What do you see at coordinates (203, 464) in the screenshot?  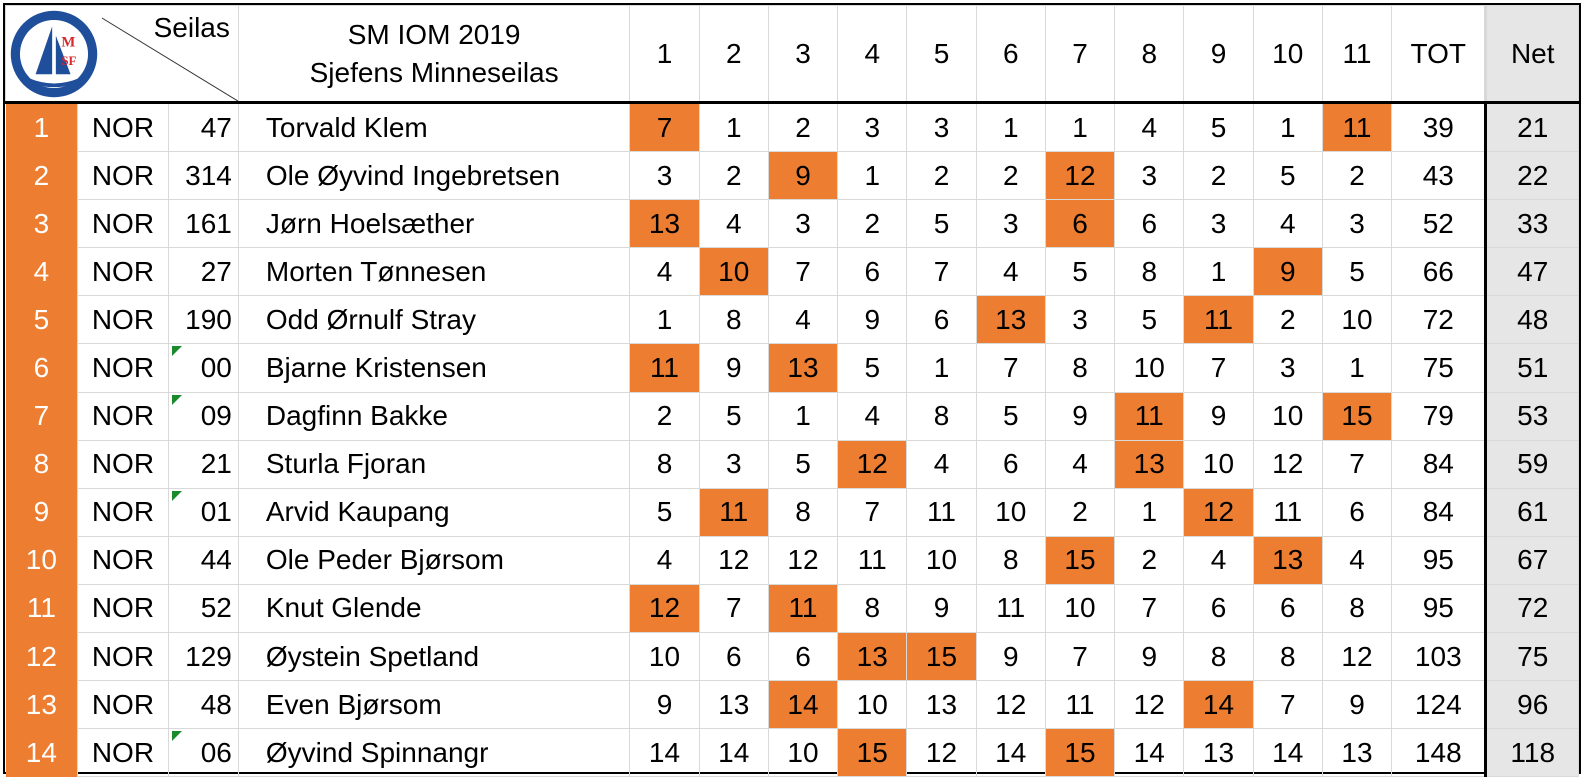 I see `sail-number-cell: 21` at bounding box center [203, 464].